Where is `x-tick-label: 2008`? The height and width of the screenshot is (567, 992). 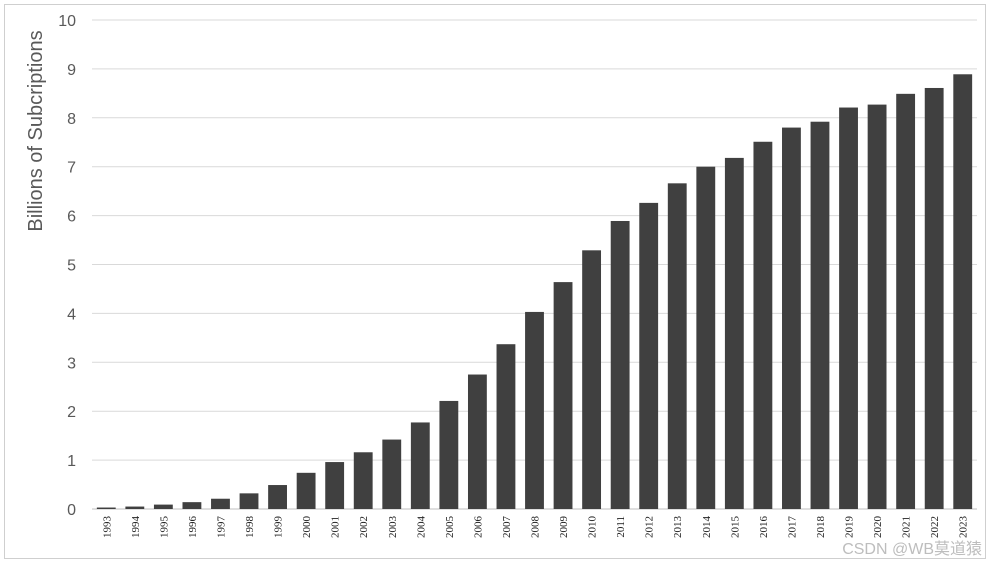
x-tick-label: 2008 is located at coordinates (536, 527).